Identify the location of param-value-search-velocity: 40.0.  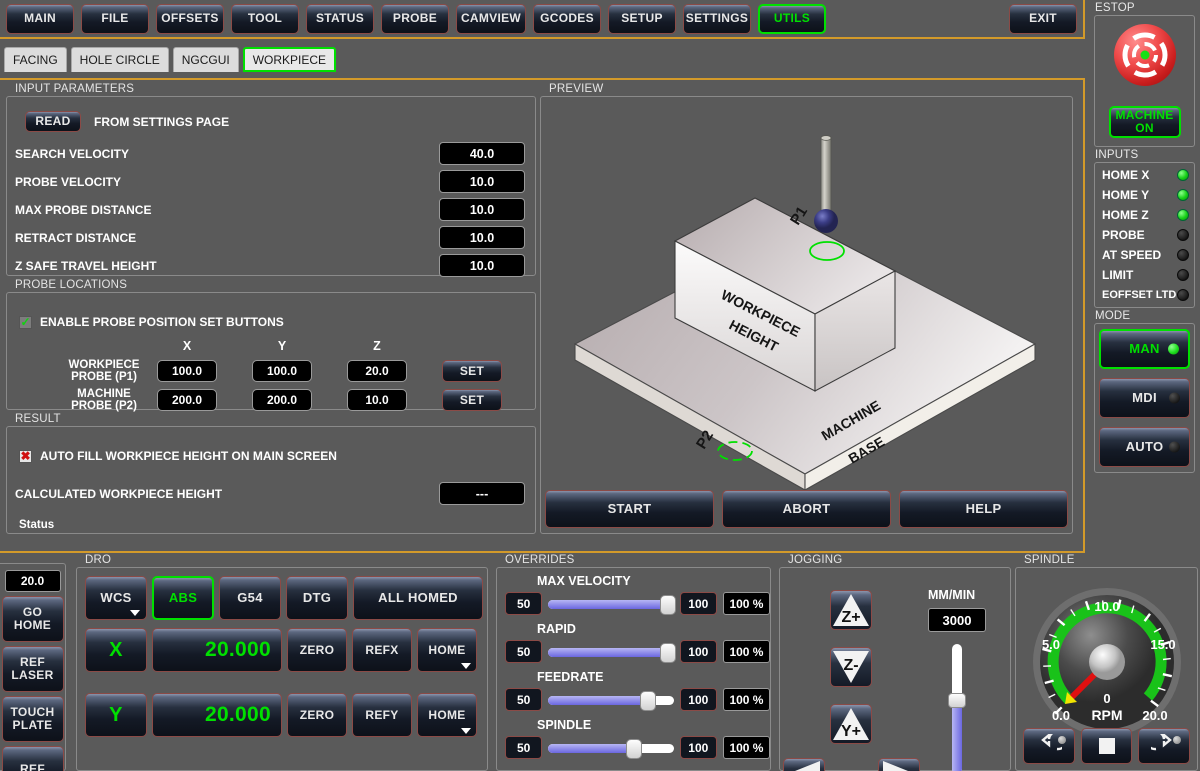
(482, 153).